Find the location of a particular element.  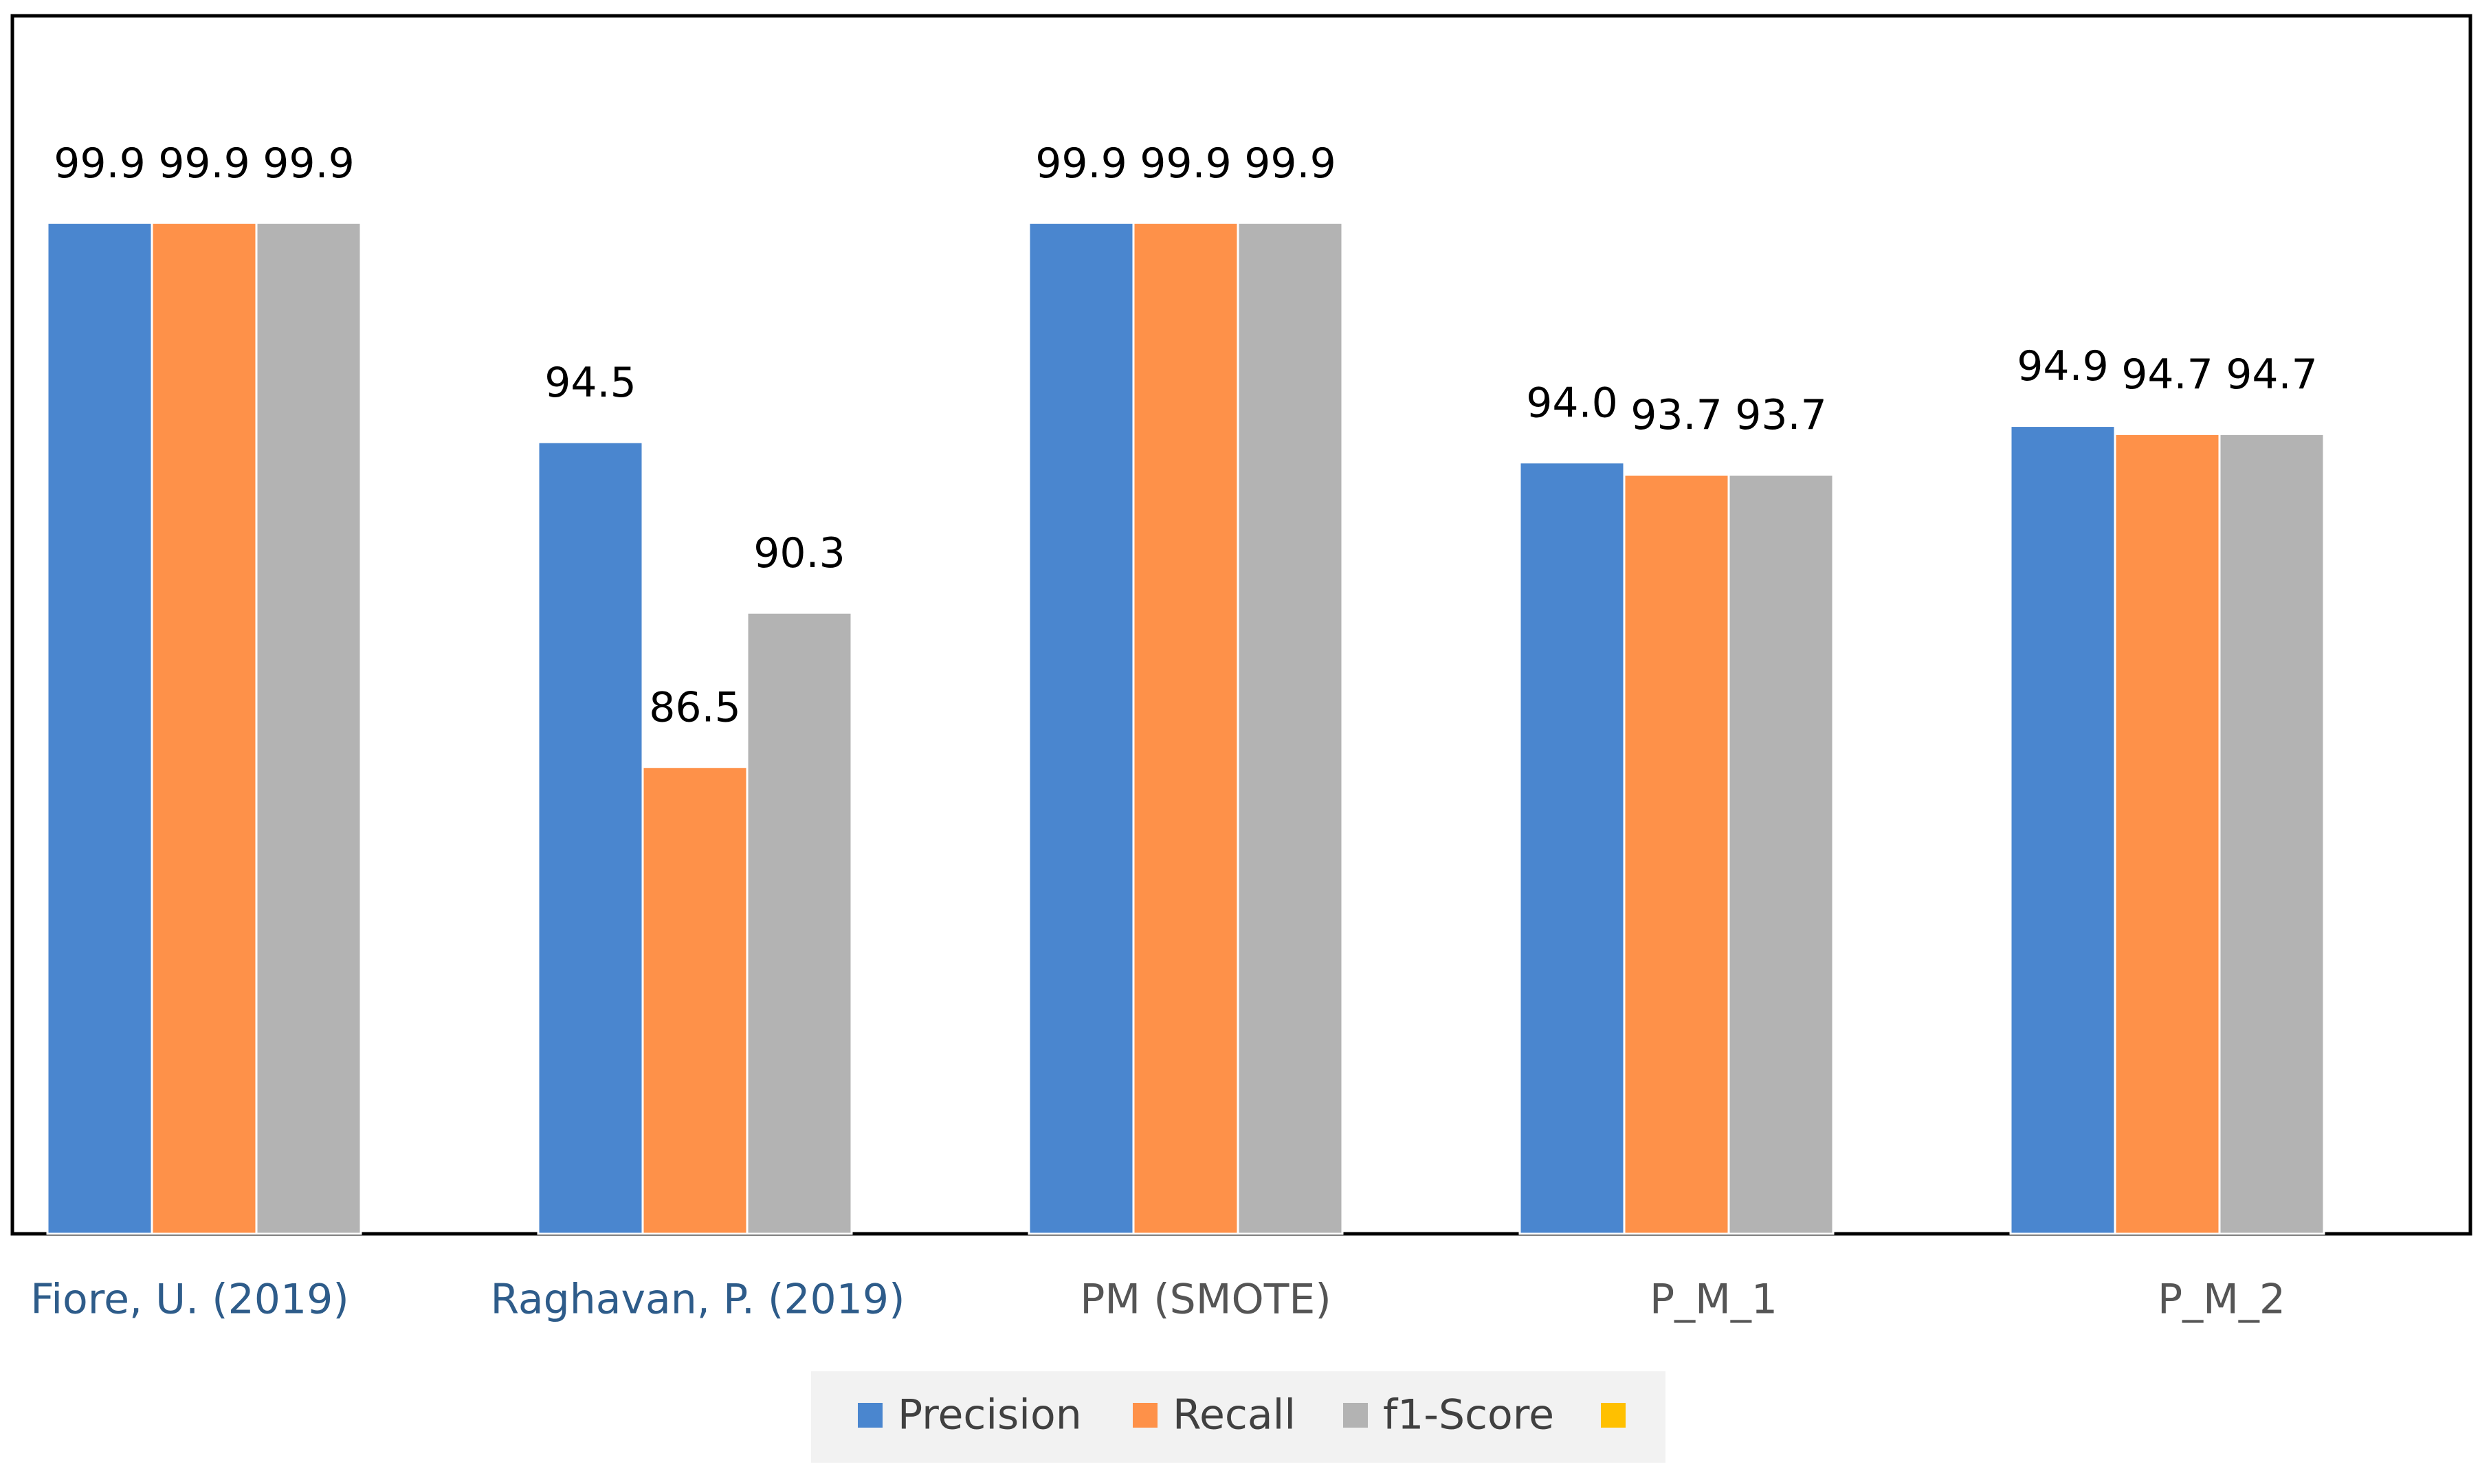

x-tick-label: Raghavan, P. (2019) is located at coordinates (698, 1300).